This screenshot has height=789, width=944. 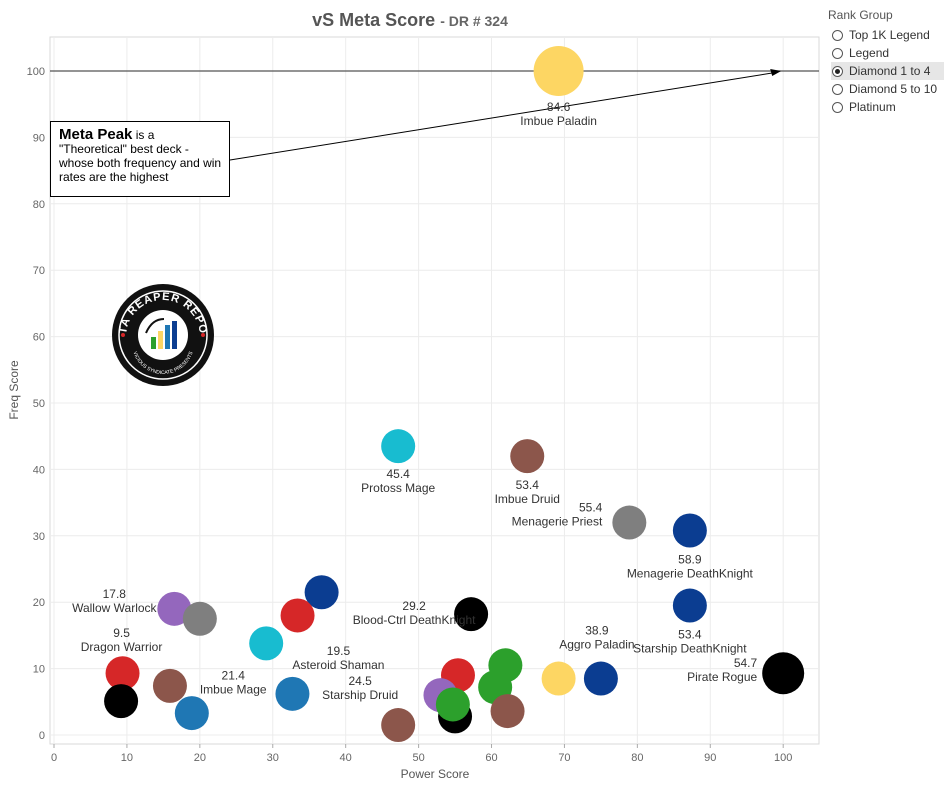 I want to click on chart-title-sub: - DR # 324, so click(x=474, y=21).